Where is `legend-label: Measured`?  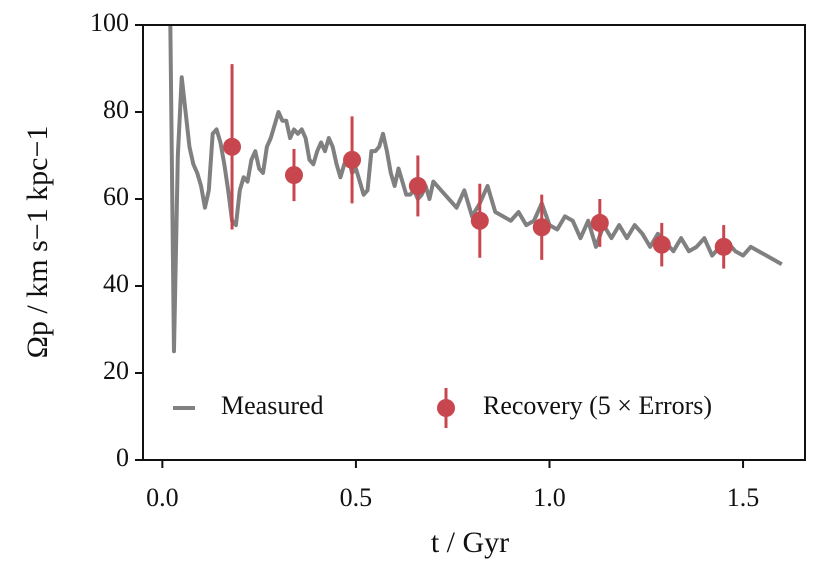 legend-label: Measured is located at coordinates (272, 405).